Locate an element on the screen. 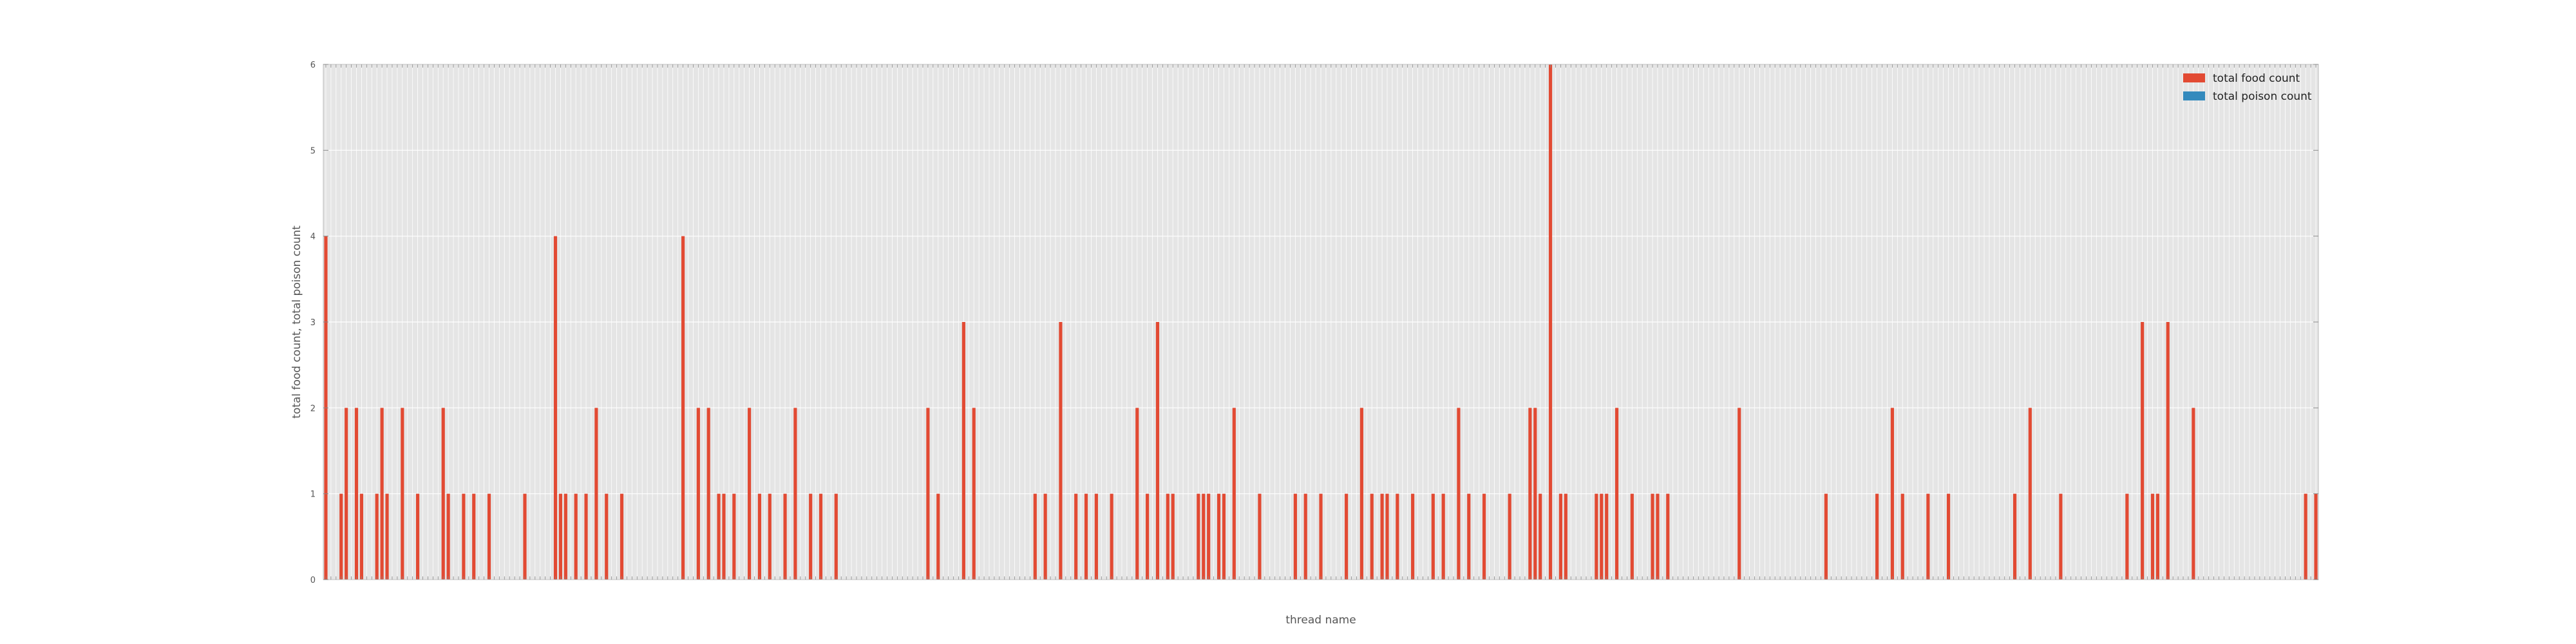 The width and height of the screenshot is (2576, 644). legend-swatch-poison is located at coordinates (2194, 96).